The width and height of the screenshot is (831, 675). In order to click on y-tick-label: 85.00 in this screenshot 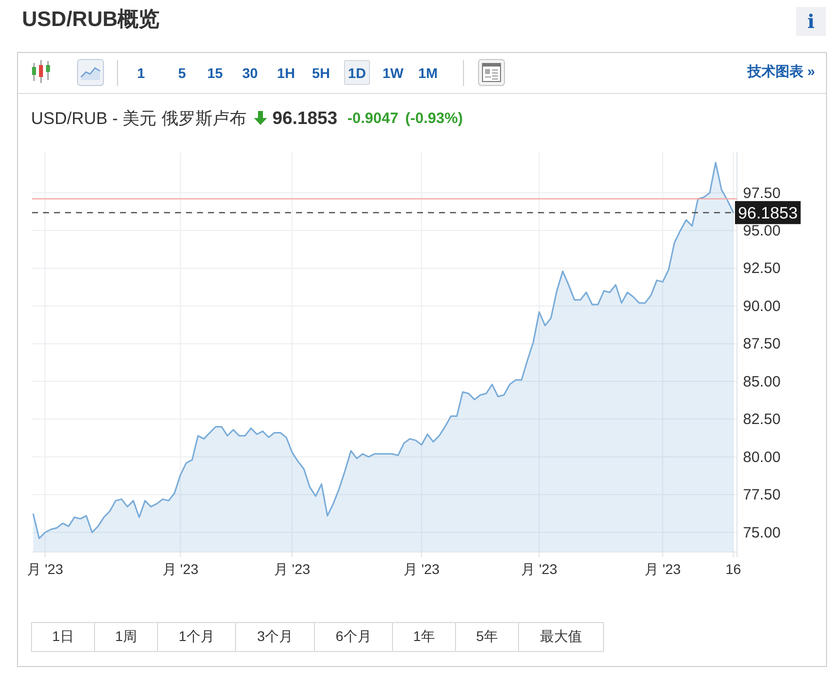, I will do `click(762, 381)`.